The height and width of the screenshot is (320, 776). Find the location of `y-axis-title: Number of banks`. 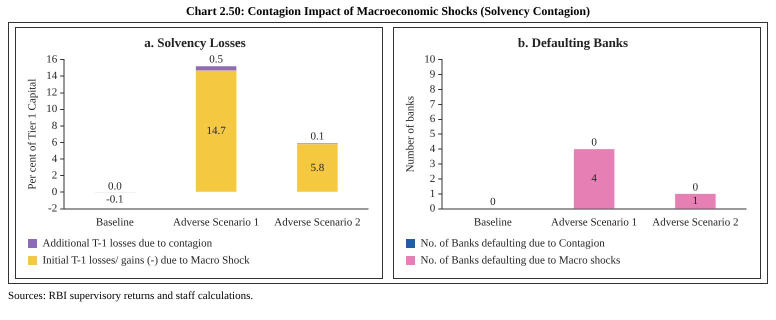

y-axis-title: Number of banks is located at coordinates (410, 134).